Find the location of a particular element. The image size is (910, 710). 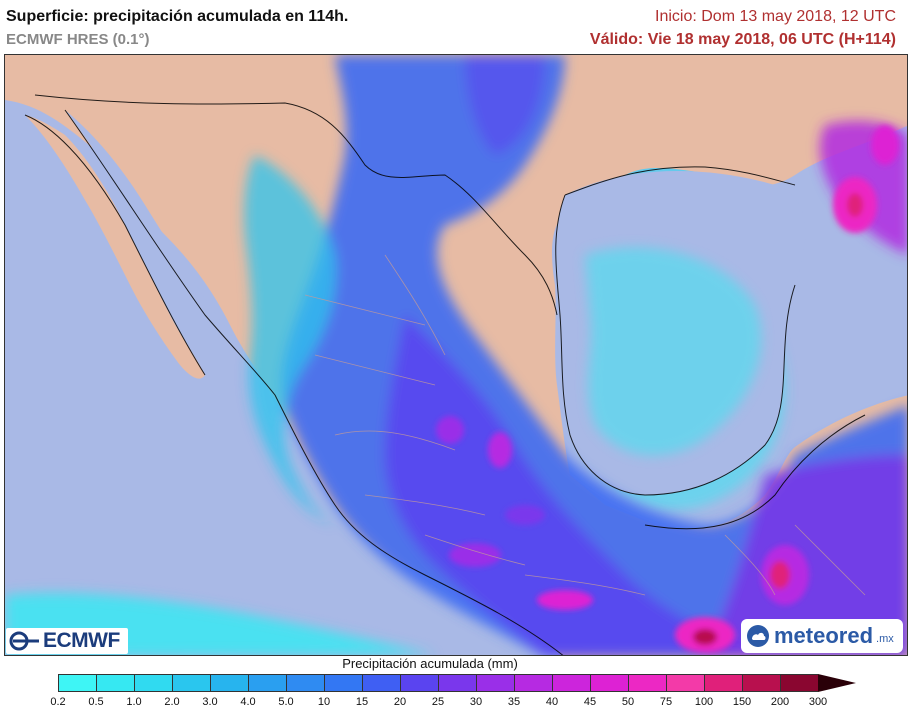

legend-tick-label: 200 is located at coordinates (780, 702).